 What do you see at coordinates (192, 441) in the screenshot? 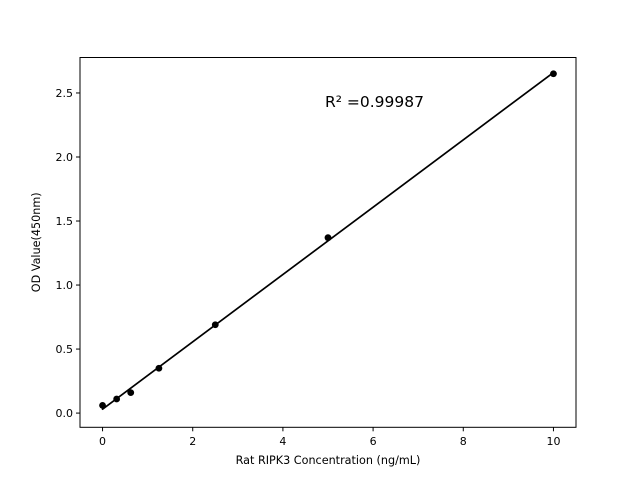
I see `x-tick-label: 2` at bounding box center [192, 441].